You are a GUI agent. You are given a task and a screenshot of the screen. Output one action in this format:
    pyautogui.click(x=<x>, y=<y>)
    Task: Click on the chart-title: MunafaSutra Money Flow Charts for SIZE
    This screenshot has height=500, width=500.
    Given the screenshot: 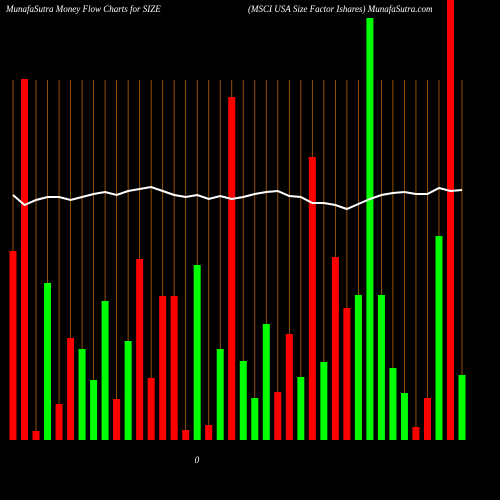 What is the action you would take?
    pyautogui.click(x=83, y=9)
    